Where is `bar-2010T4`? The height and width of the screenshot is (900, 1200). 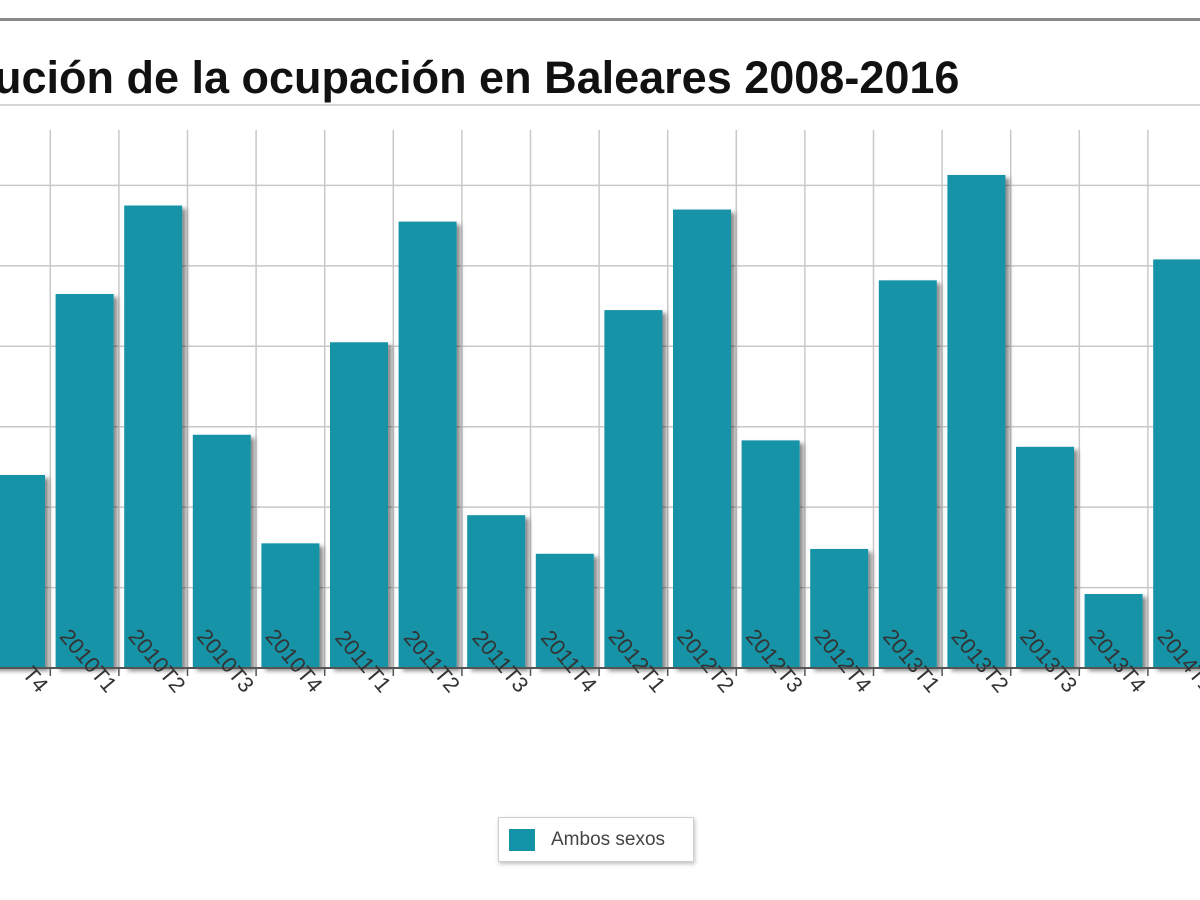
bar-2010T4 is located at coordinates (290, 605).